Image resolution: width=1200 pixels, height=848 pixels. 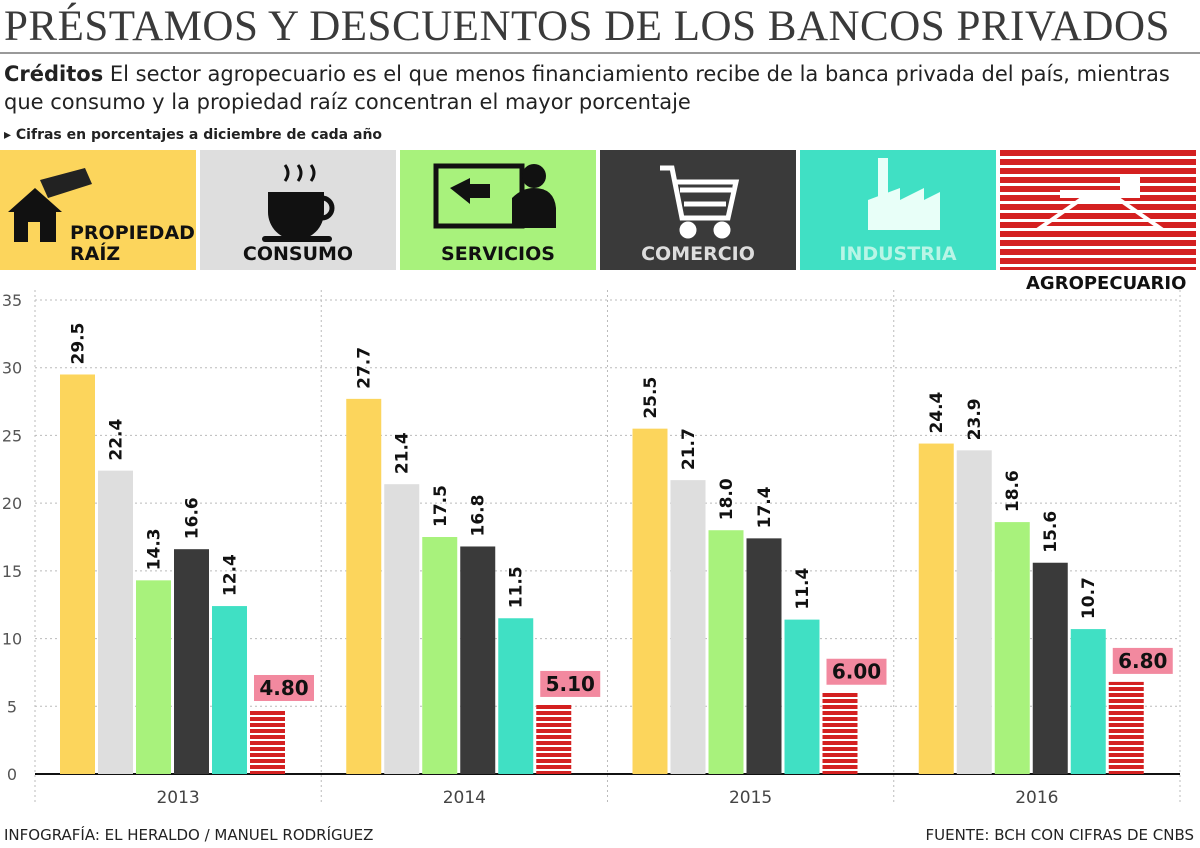 What do you see at coordinates (403, 453) in the screenshot?
I see `value-label: 21.4` at bounding box center [403, 453].